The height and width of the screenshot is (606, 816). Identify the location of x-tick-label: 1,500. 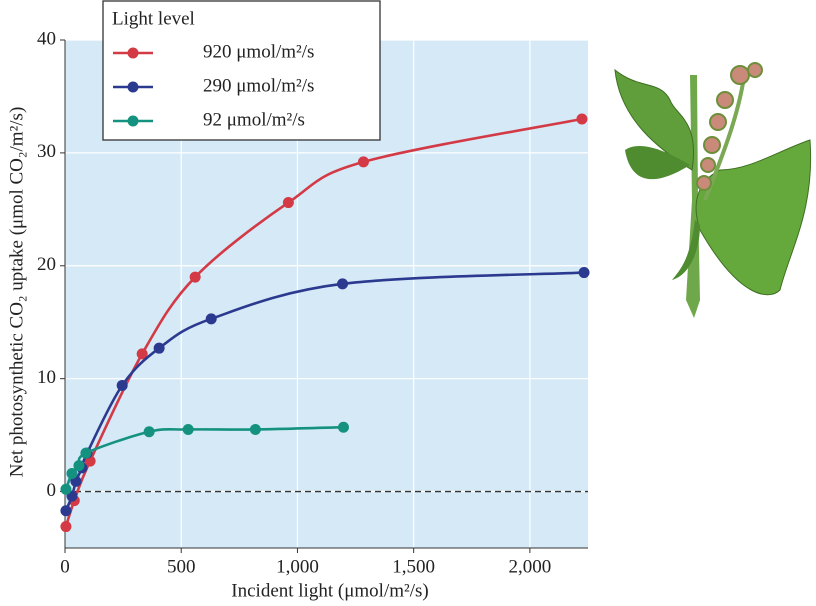
(413, 566).